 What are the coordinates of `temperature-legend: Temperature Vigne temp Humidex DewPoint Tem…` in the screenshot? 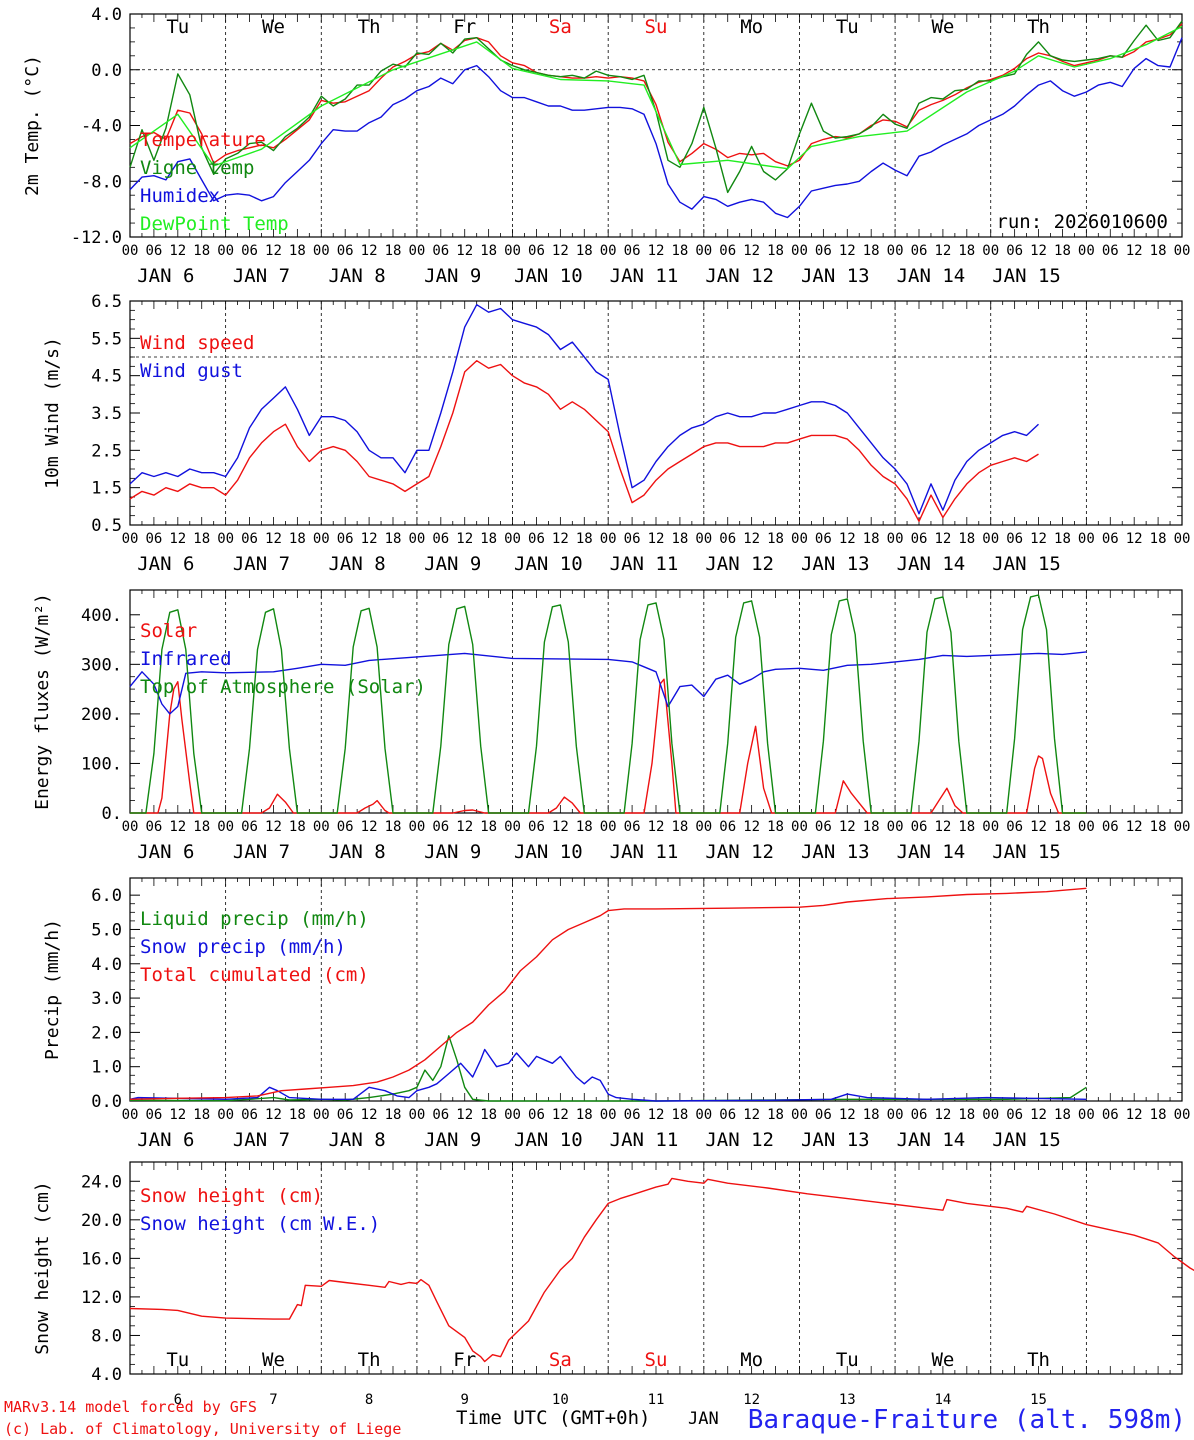 It's located at (214, 182).